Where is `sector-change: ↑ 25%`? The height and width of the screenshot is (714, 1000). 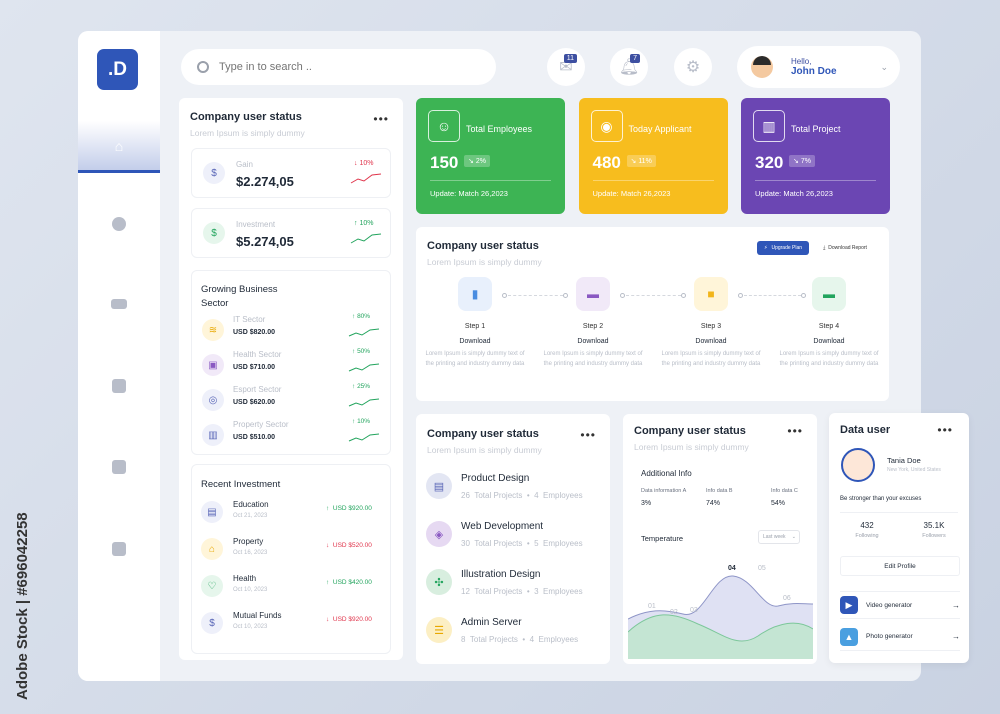
sector-change: ↑ 25% is located at coordinates (361, 386).